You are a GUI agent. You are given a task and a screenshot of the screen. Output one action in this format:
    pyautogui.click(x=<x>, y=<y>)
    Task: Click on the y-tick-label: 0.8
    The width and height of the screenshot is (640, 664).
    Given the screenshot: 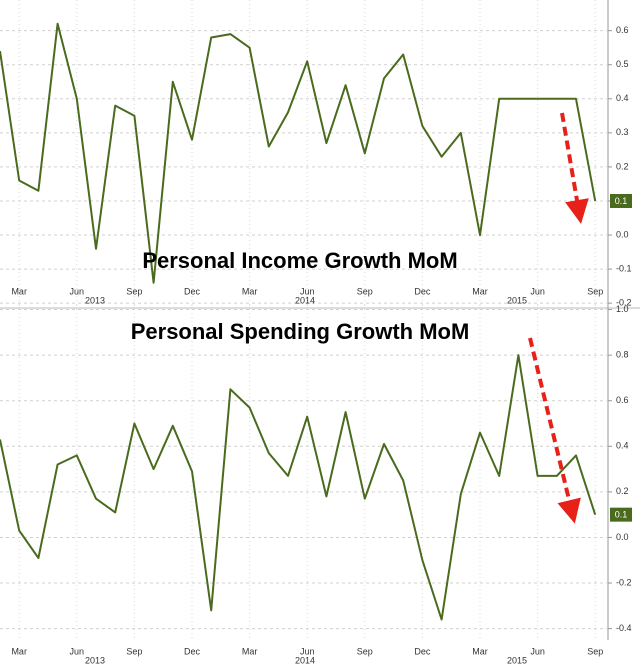 What is the action you would take?
    pyautogui.click(x=622, y=355)
    